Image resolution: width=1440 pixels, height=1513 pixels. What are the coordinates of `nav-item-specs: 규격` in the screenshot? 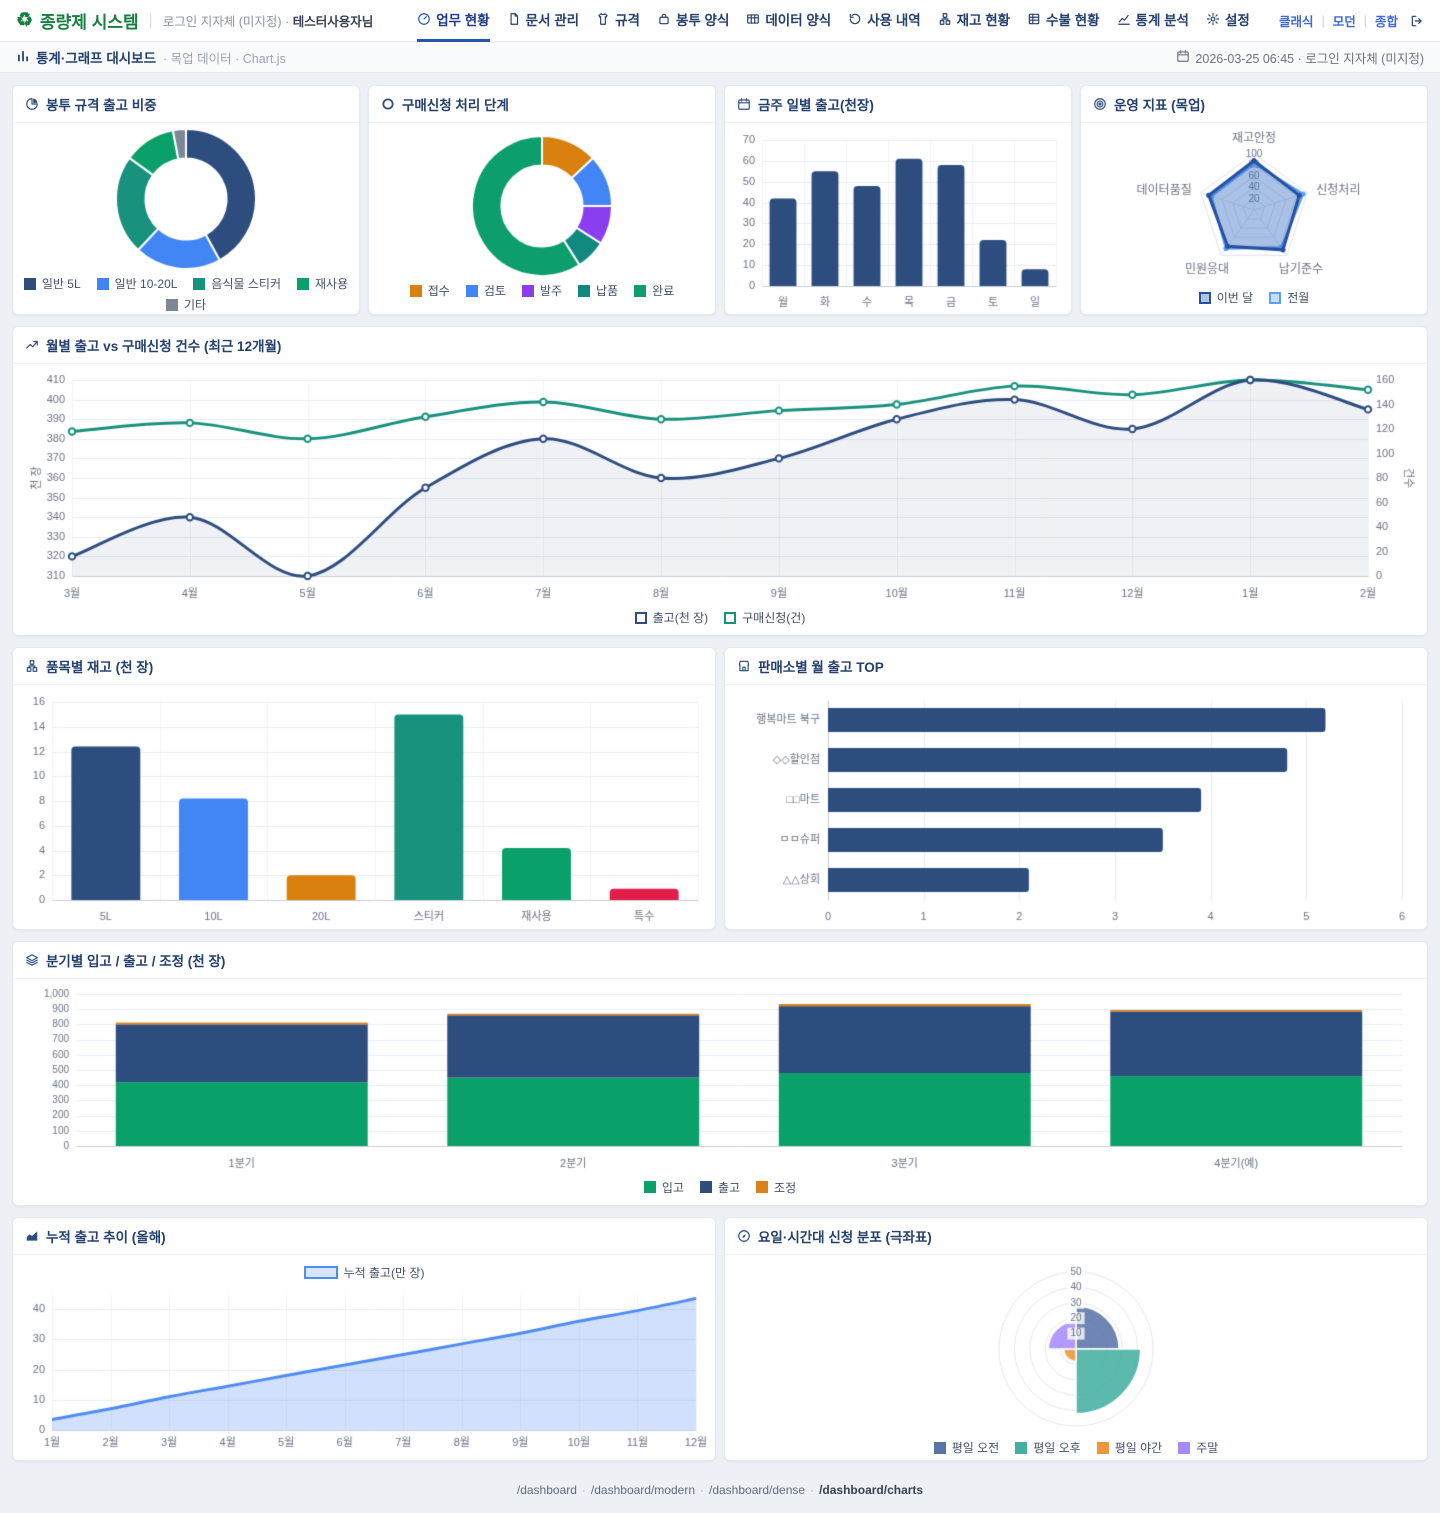 It's located at (618, 21).